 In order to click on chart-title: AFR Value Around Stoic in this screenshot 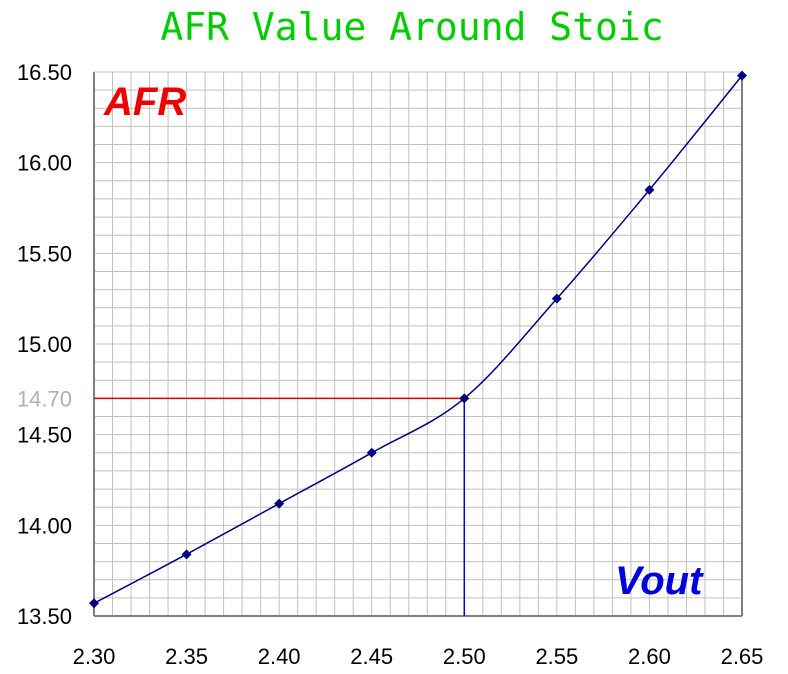, I will do `click(411, 27)`.